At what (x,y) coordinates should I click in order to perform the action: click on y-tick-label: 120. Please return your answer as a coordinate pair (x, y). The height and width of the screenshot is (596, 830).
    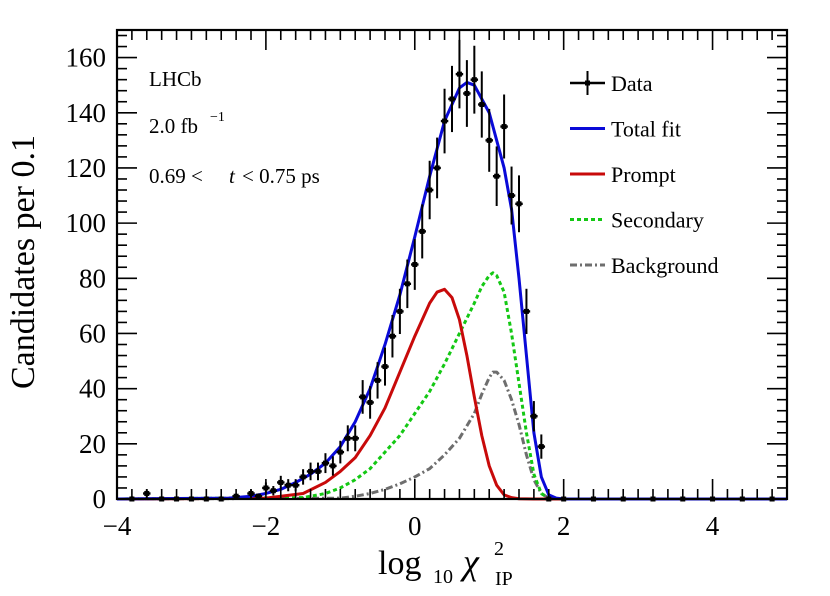
    Looking at the image, I should click on (86, 168).